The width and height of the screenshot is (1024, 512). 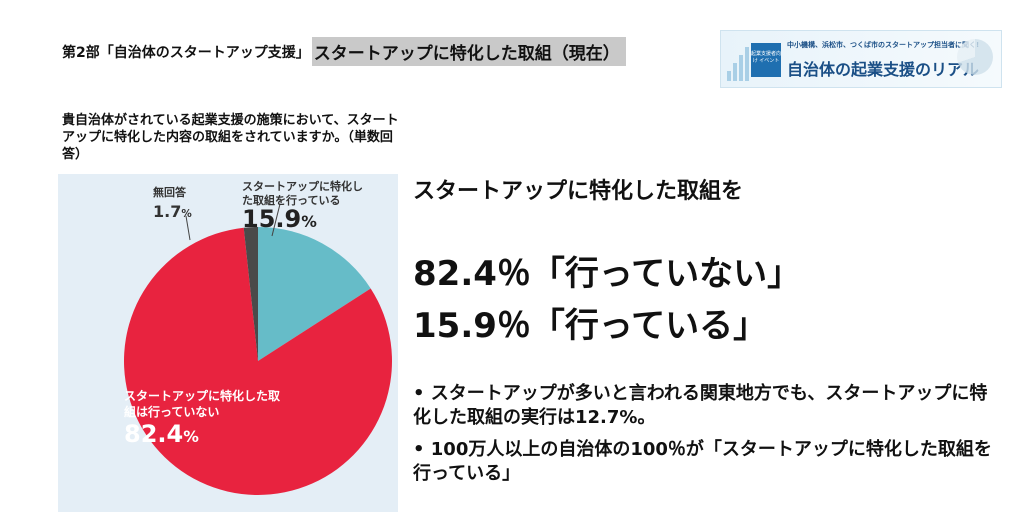 I want to click on summary-headline: スタートアップに特化した取組を, so click(x=578, y=191).